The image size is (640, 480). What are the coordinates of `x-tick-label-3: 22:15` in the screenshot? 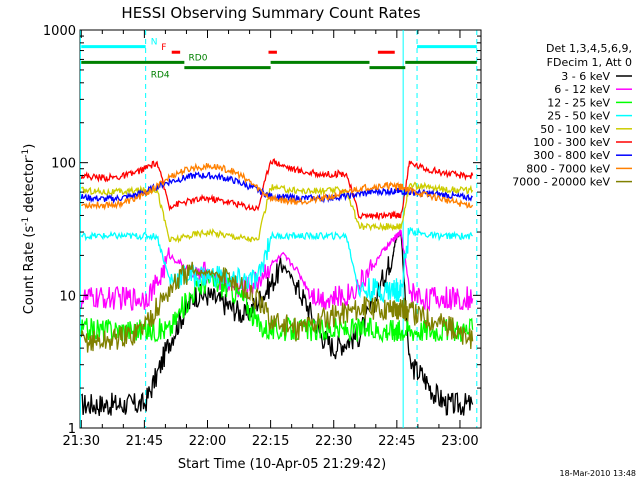 It's located at (270, 441).